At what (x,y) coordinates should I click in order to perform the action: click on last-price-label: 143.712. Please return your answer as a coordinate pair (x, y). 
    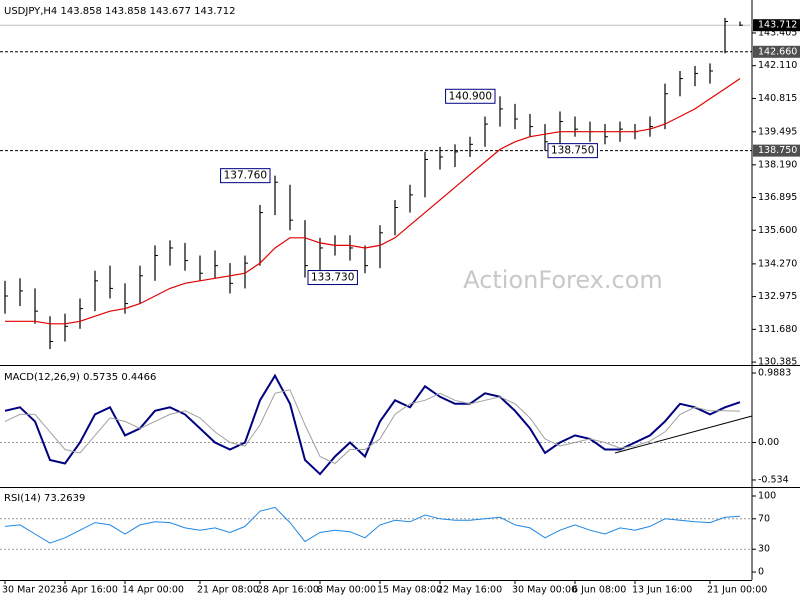
    Looking at the image, I should click on (777, 25).